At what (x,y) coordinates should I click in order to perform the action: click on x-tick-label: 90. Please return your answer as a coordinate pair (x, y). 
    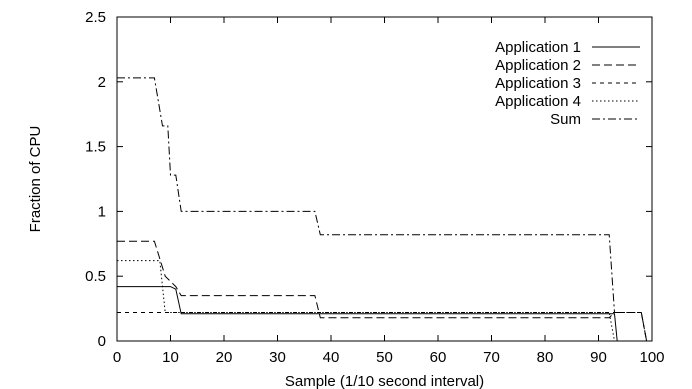
    Looking at the image, I should click on (598, 357).